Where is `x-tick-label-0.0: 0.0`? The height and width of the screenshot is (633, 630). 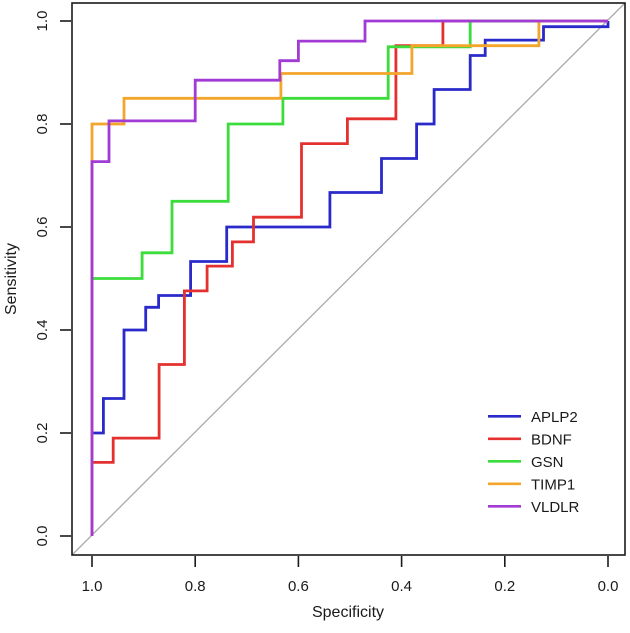
x-tick-label-0.0: 0.0 is located at coordinates (608, 586).